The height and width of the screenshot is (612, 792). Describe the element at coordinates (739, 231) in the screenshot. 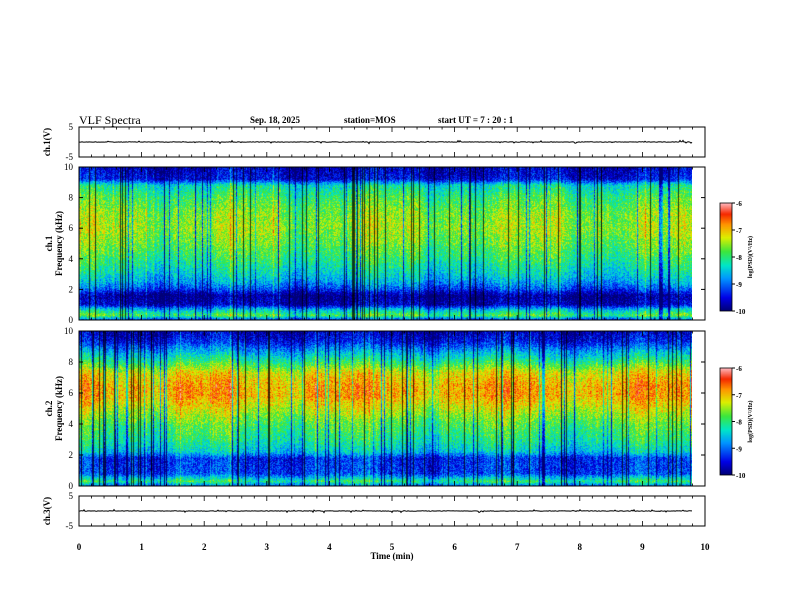

I see `ch1-spectrogram-cbtick-label--7: -7` at that location.